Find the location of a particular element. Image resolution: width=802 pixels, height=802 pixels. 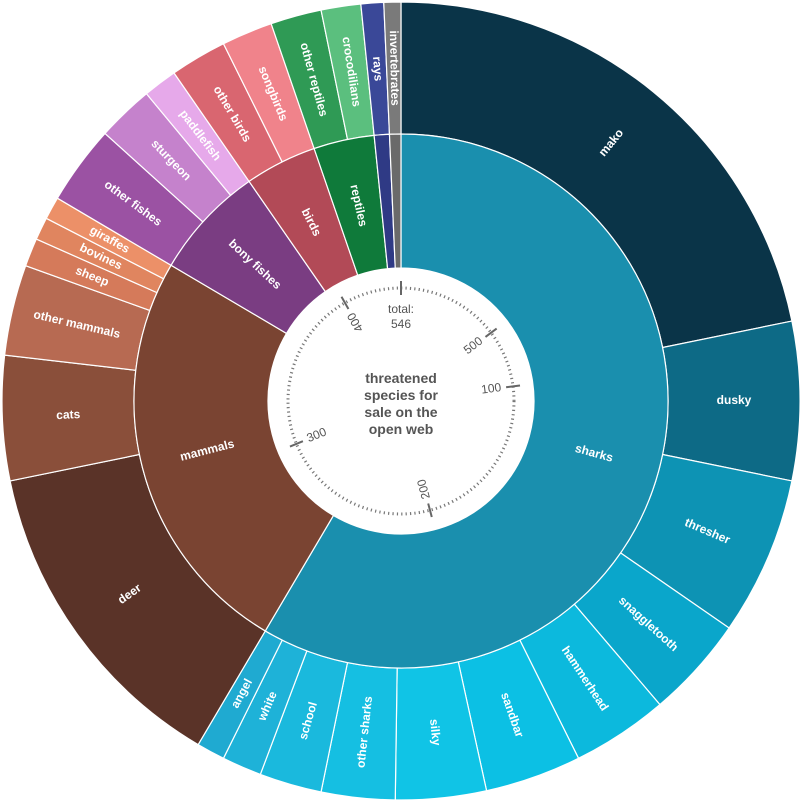

segment-label-invertebrates: invertebrates is located at coordinates (395, 68).